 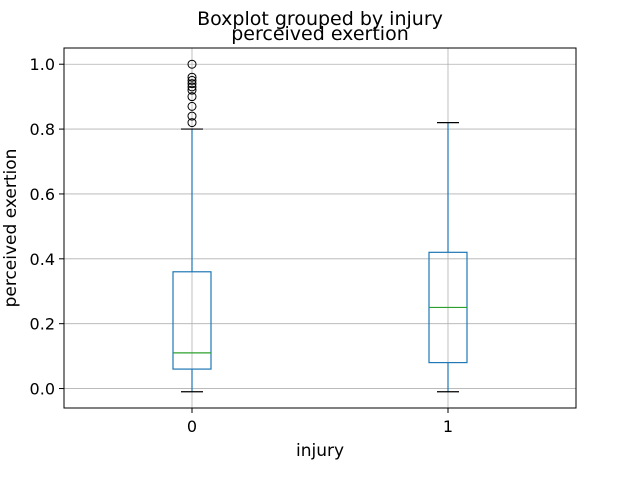 I want to click on y-tick-label: 0.6, so click(x=42, y=194).